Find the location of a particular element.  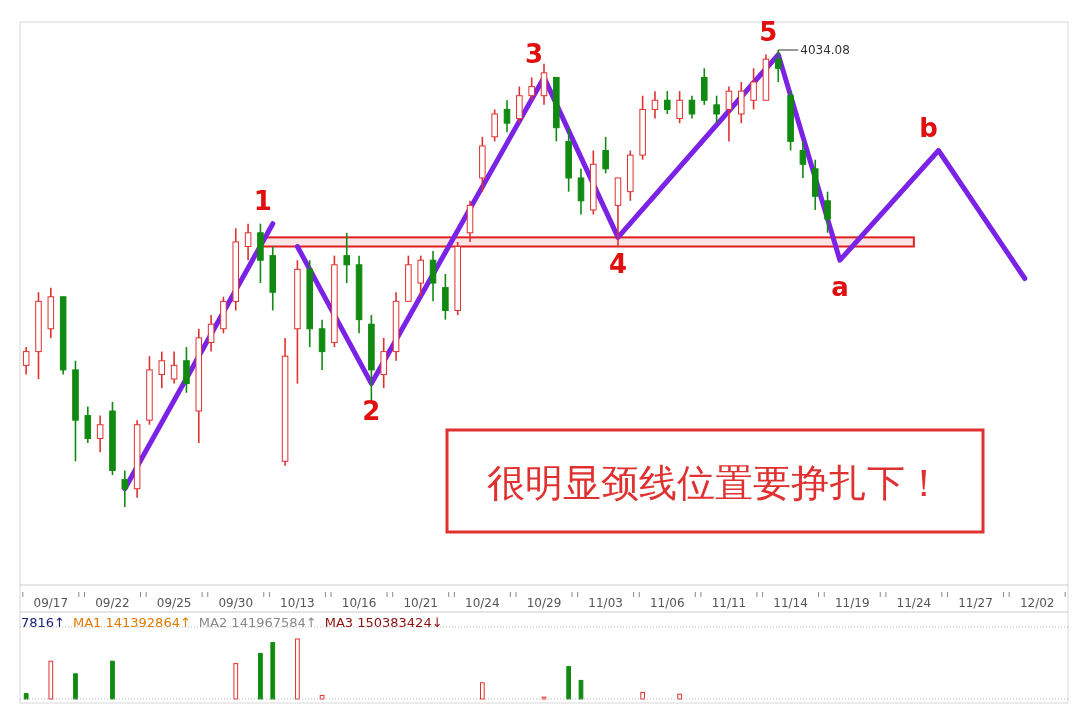

wave-label: a is located at coordinates (840, 287).